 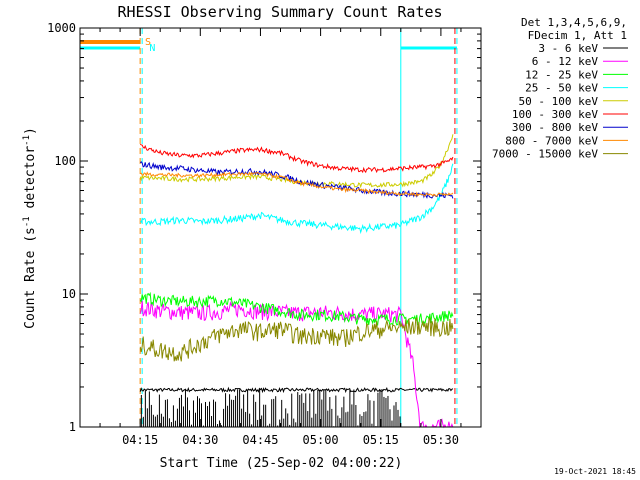 I want to click on legend-label: 7000 - 15000 keV, so click(x=545, y=154).